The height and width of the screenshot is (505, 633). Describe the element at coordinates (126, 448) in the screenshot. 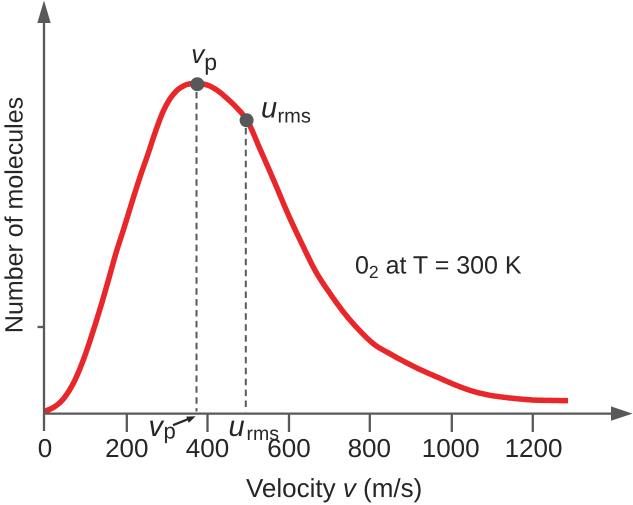

I see `svg-text: 200` at that location.